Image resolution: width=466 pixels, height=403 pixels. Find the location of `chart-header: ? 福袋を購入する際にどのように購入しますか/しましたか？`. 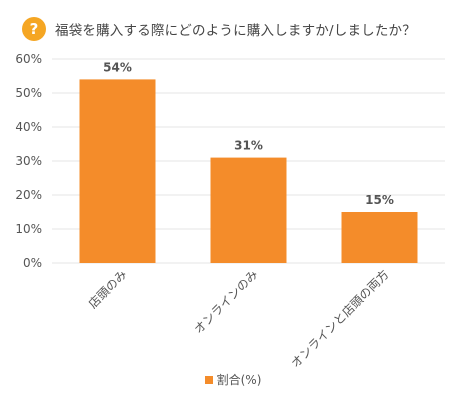

chart-header: ? 福袋を購入する際にどのように購入しますか/しましたか？ is located at coordinates (219, 29).